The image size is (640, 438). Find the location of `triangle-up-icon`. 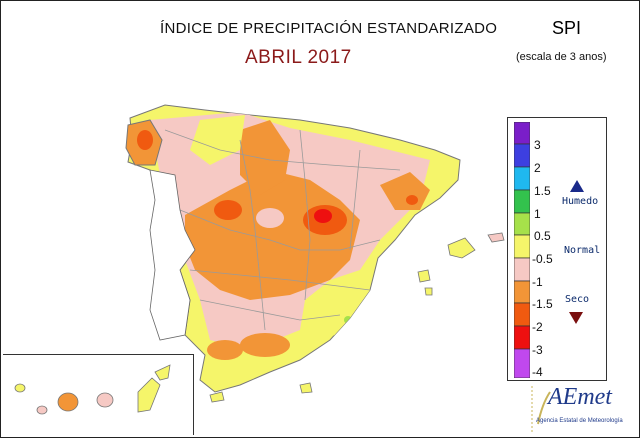

triangle-up-icon is located at coordinates (577, 186).